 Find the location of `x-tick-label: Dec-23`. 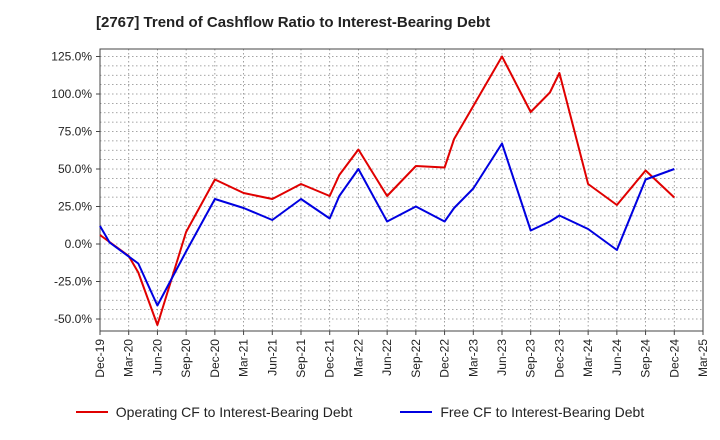

x-tick-label: Dec-23 is located at coordinates (559, 358).